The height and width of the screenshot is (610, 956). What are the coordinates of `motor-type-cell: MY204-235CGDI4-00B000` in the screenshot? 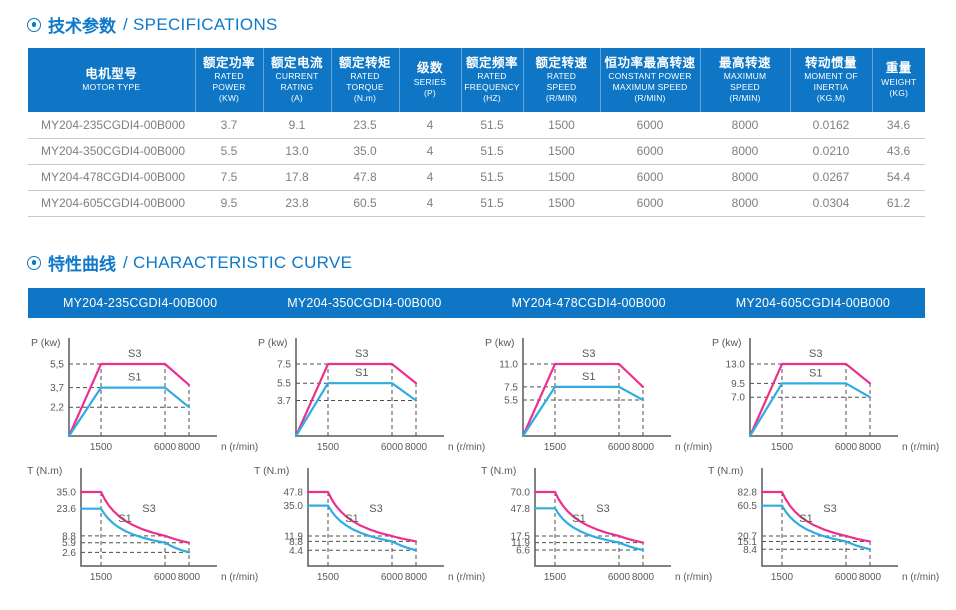 It's located at (111, 125).